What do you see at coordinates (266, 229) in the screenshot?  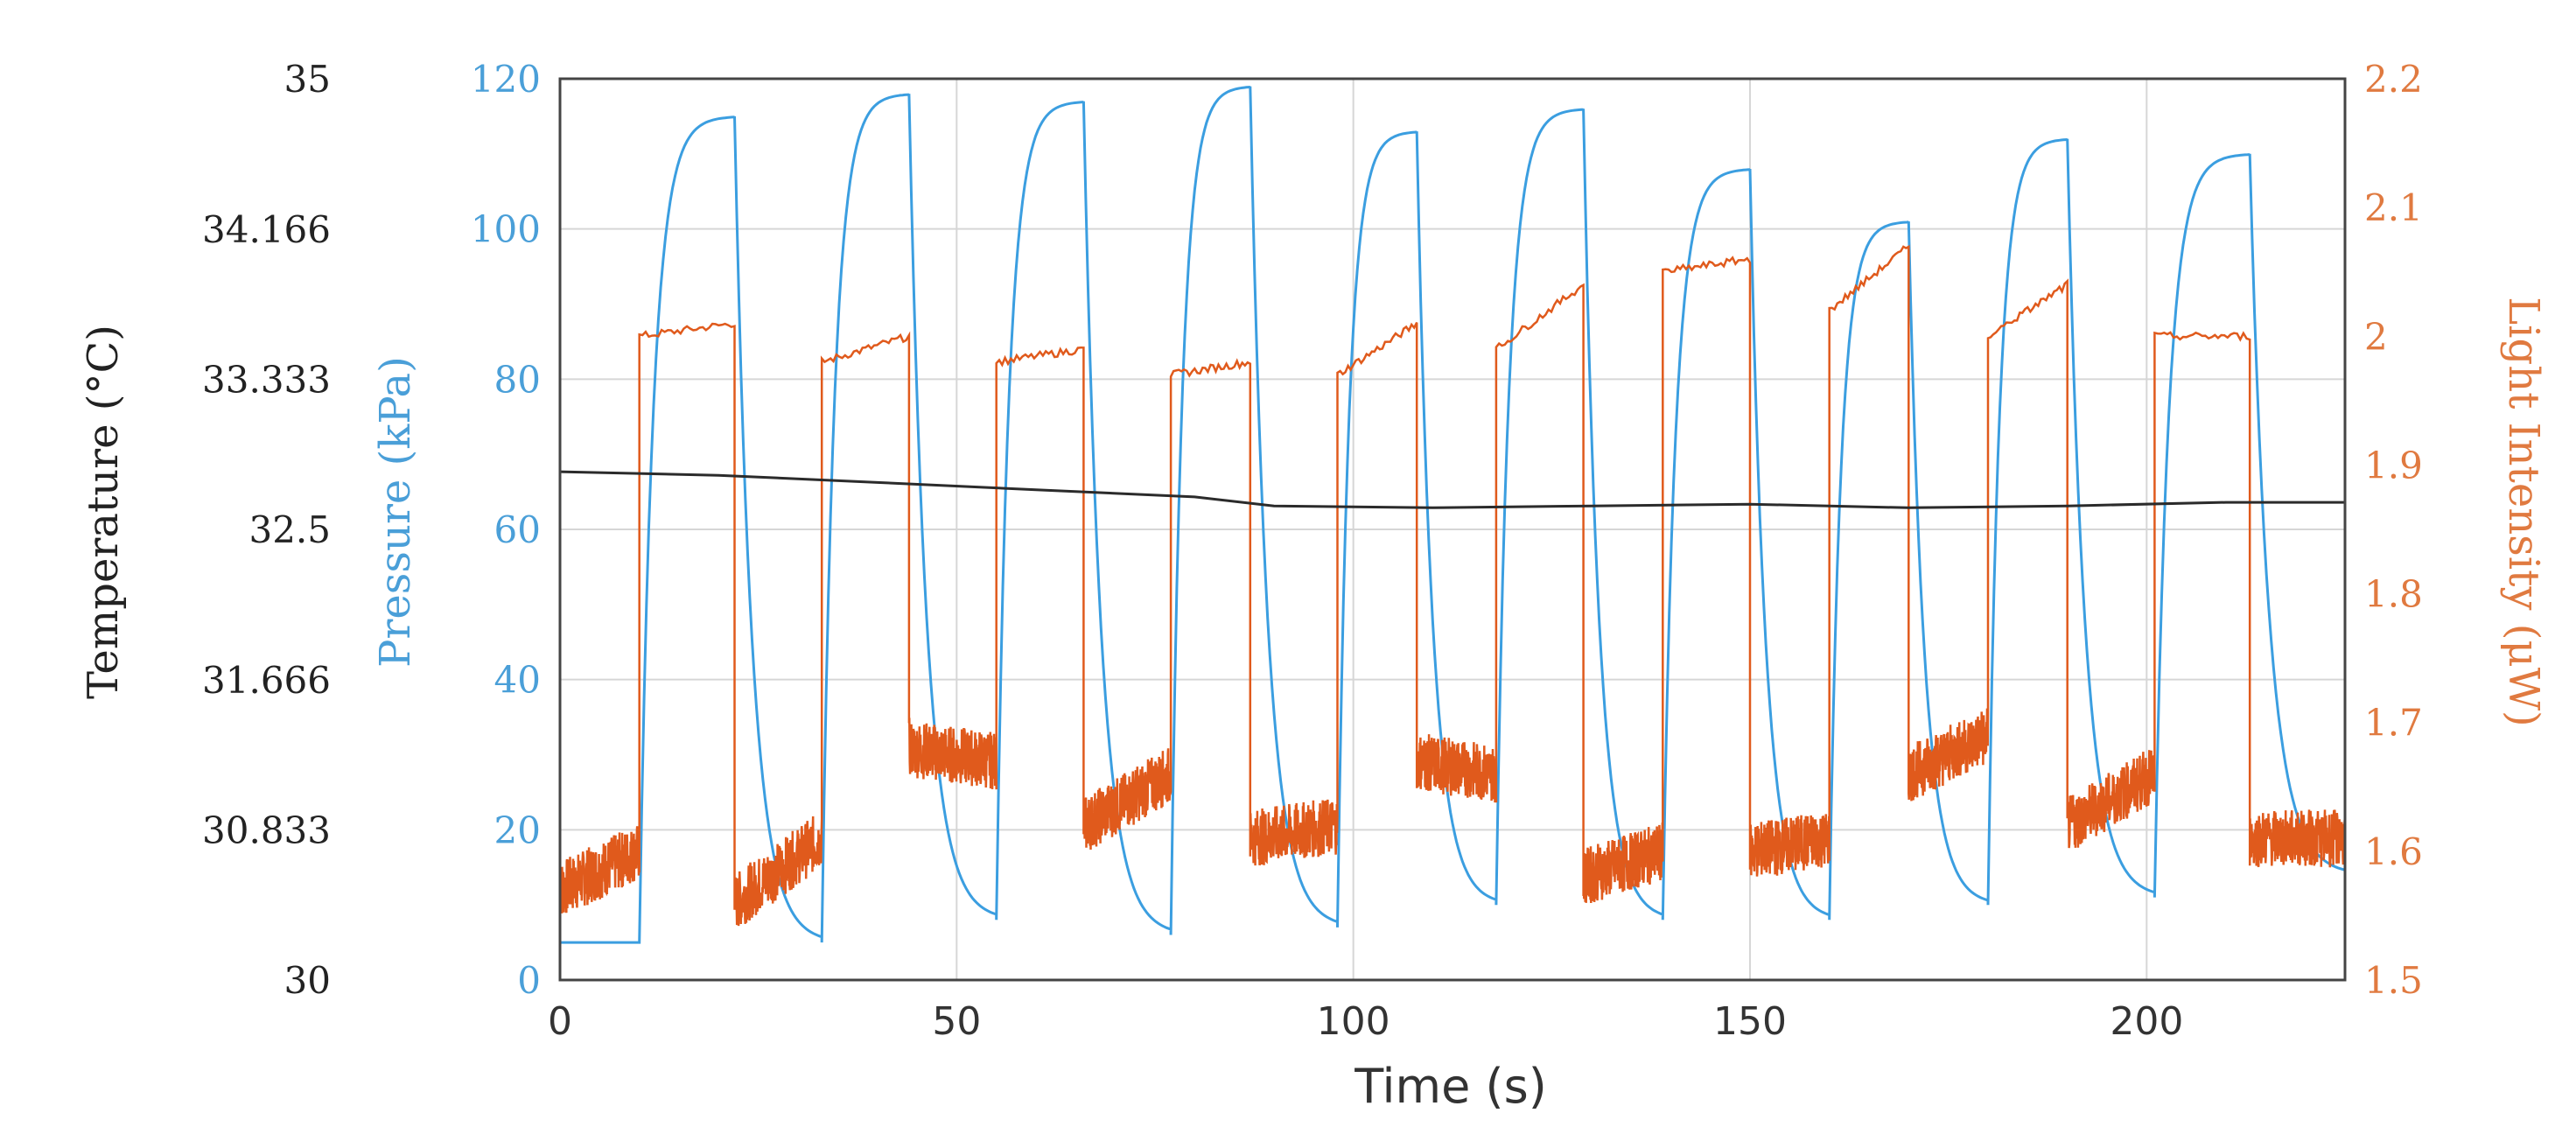 I see `temperature-tick-label: 34.166` at bounding box center [266, 229].